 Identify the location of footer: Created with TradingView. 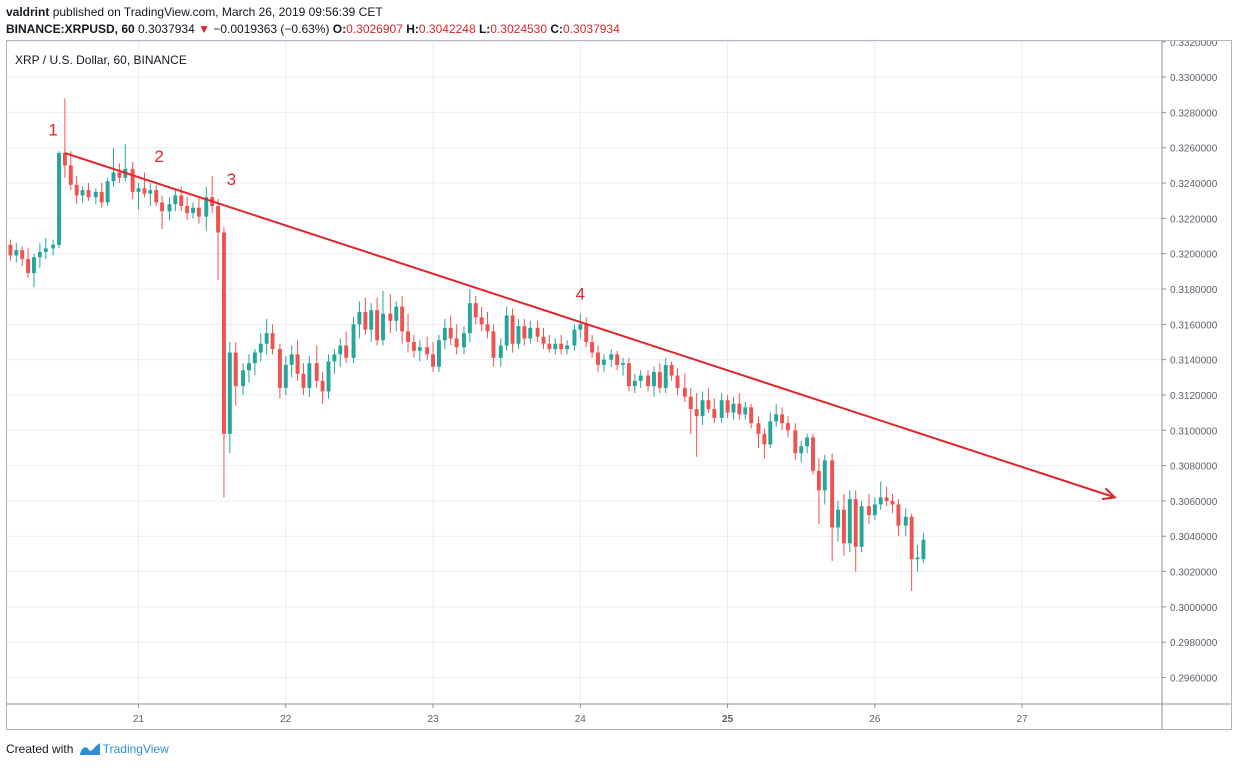
(87, 750).